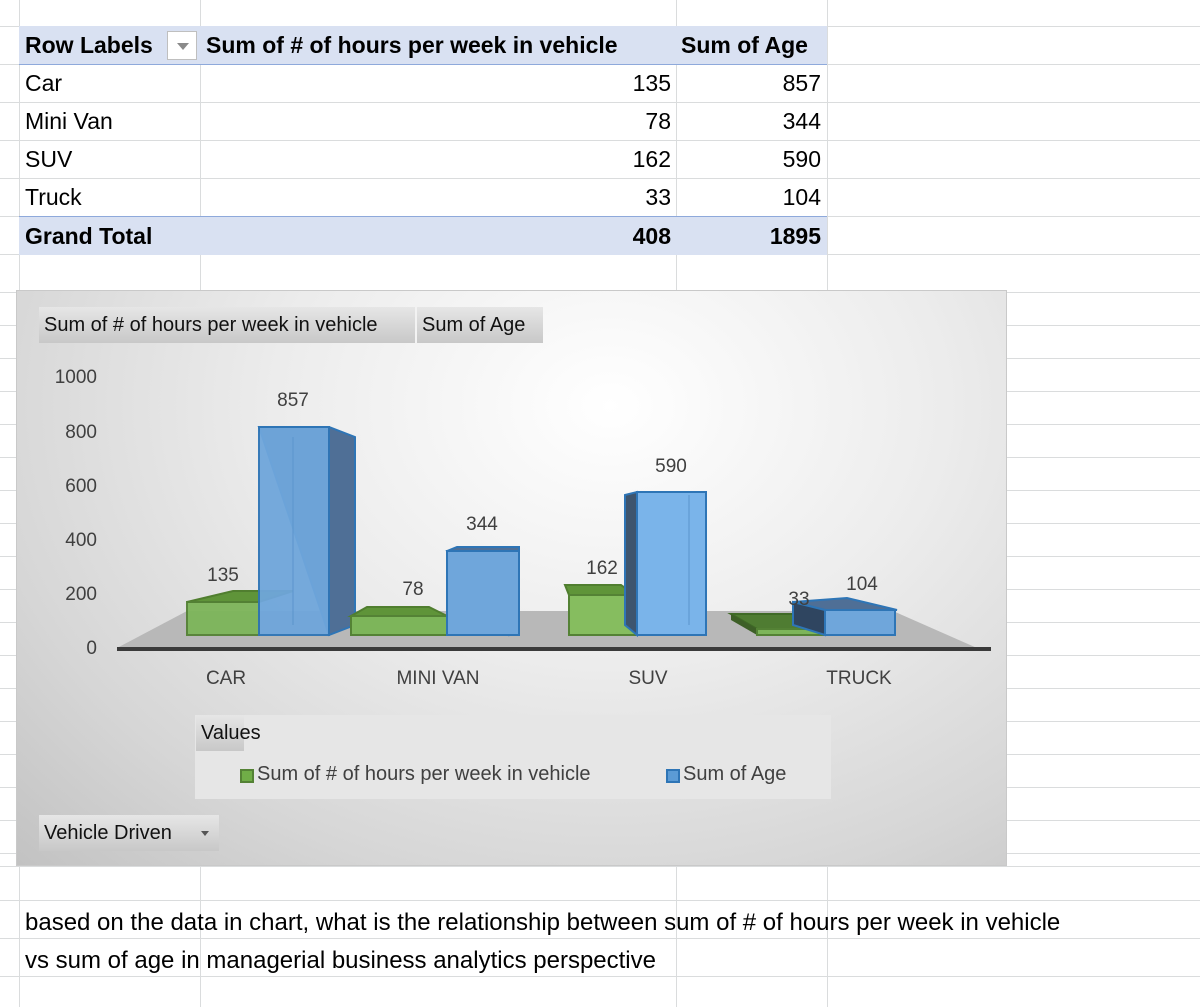 The height and width of the screenshot is (1007, 1200). I want to click on legend-key-age-icon, so click(673, 776).